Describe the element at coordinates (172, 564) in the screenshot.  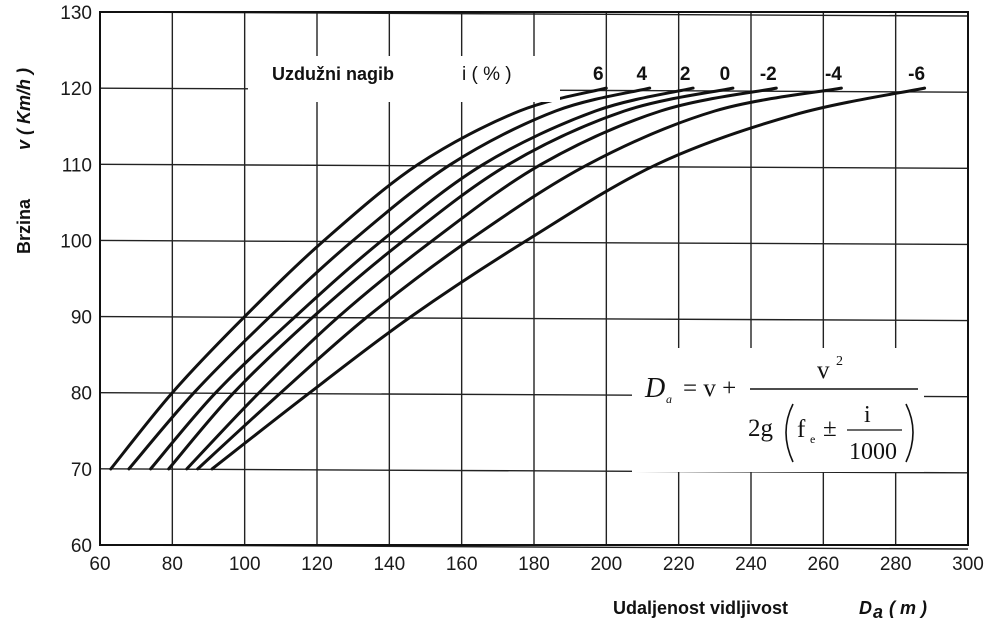
I see `x-tick-label: 80` at that location.